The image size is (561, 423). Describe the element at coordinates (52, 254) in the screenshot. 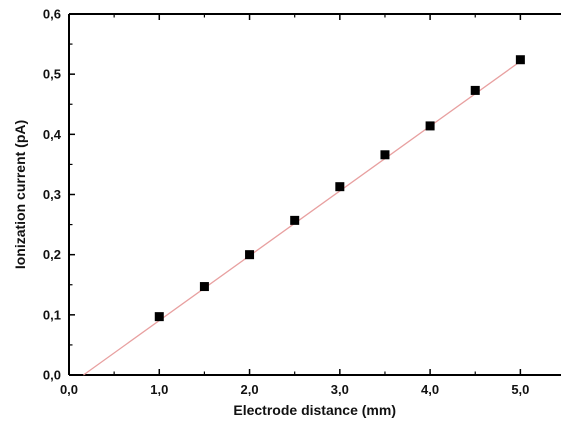

I see `y-tick-label: 0,2` at that location.